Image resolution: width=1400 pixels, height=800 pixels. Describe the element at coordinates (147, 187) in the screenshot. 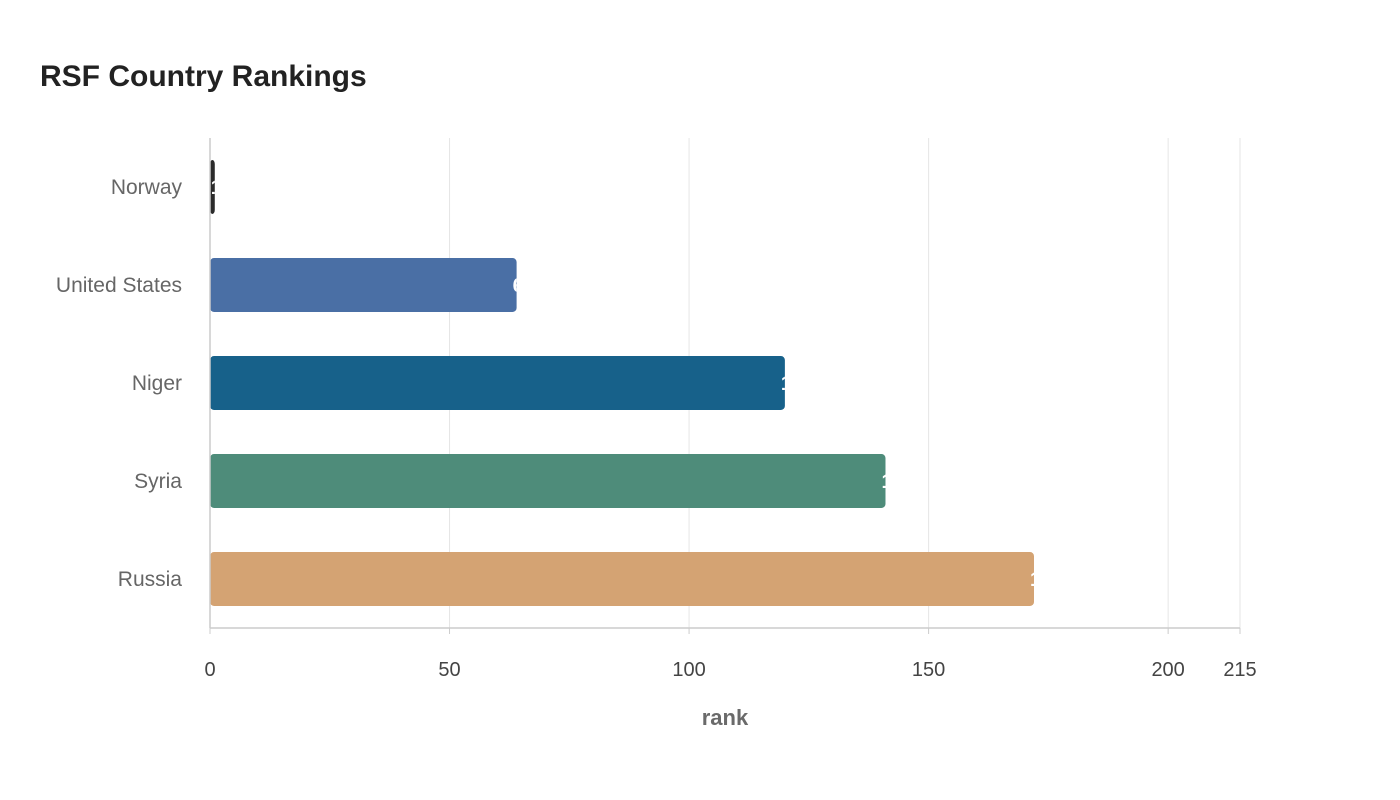

I see `y-category-label: Norway` at that location.